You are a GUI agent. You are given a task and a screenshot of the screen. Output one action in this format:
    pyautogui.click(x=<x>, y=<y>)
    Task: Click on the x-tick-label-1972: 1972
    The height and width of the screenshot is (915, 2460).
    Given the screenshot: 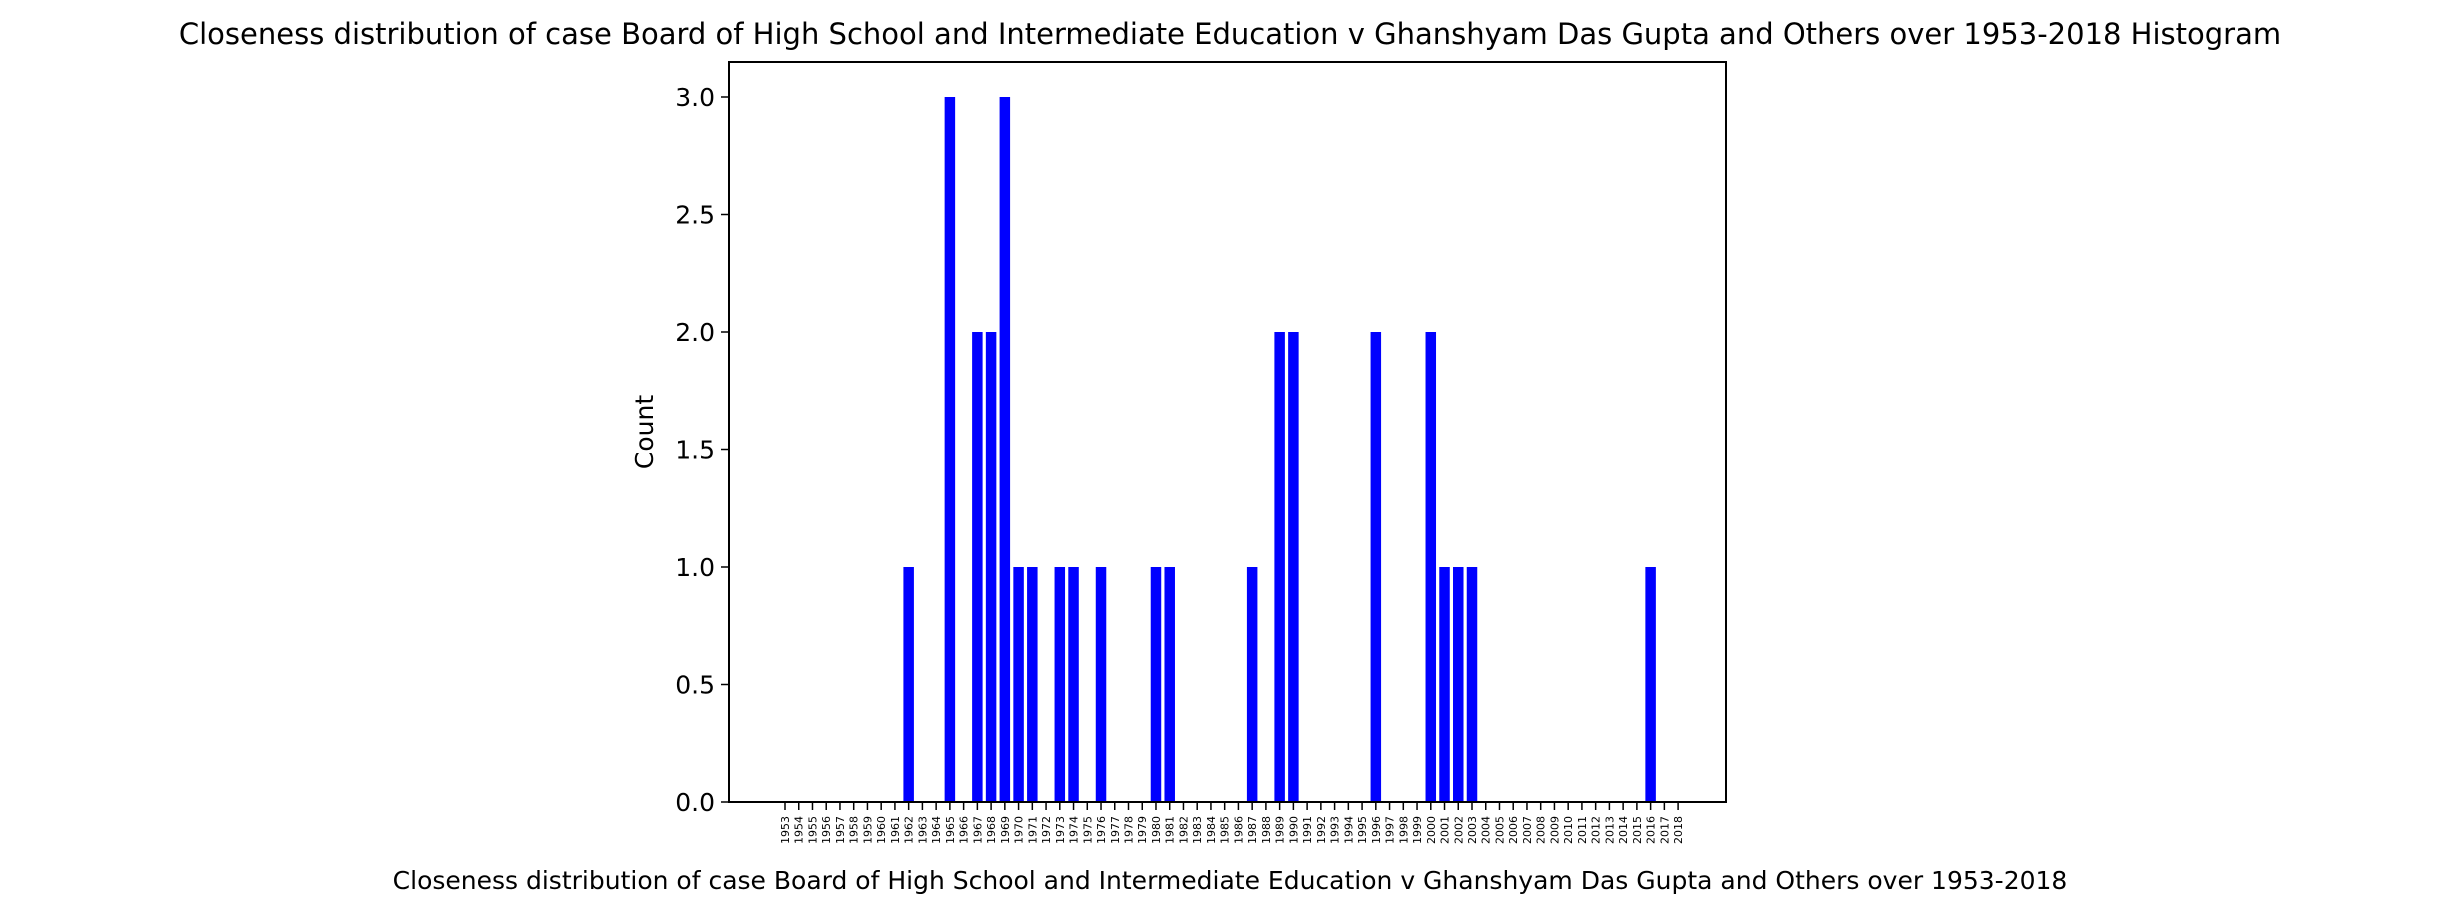 What is the action you would take?
    pyautogui.click(x=1046, y=830)
    